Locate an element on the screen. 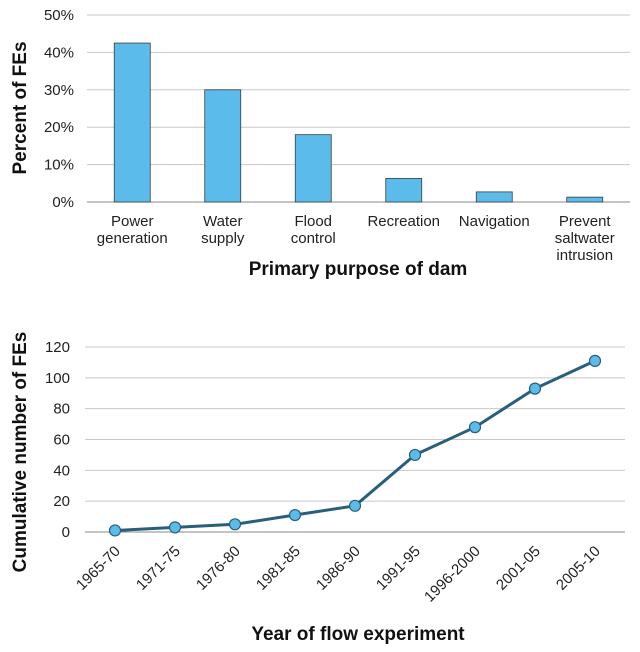  bar-category-label: Water supply is located at coordinates (223, 230).